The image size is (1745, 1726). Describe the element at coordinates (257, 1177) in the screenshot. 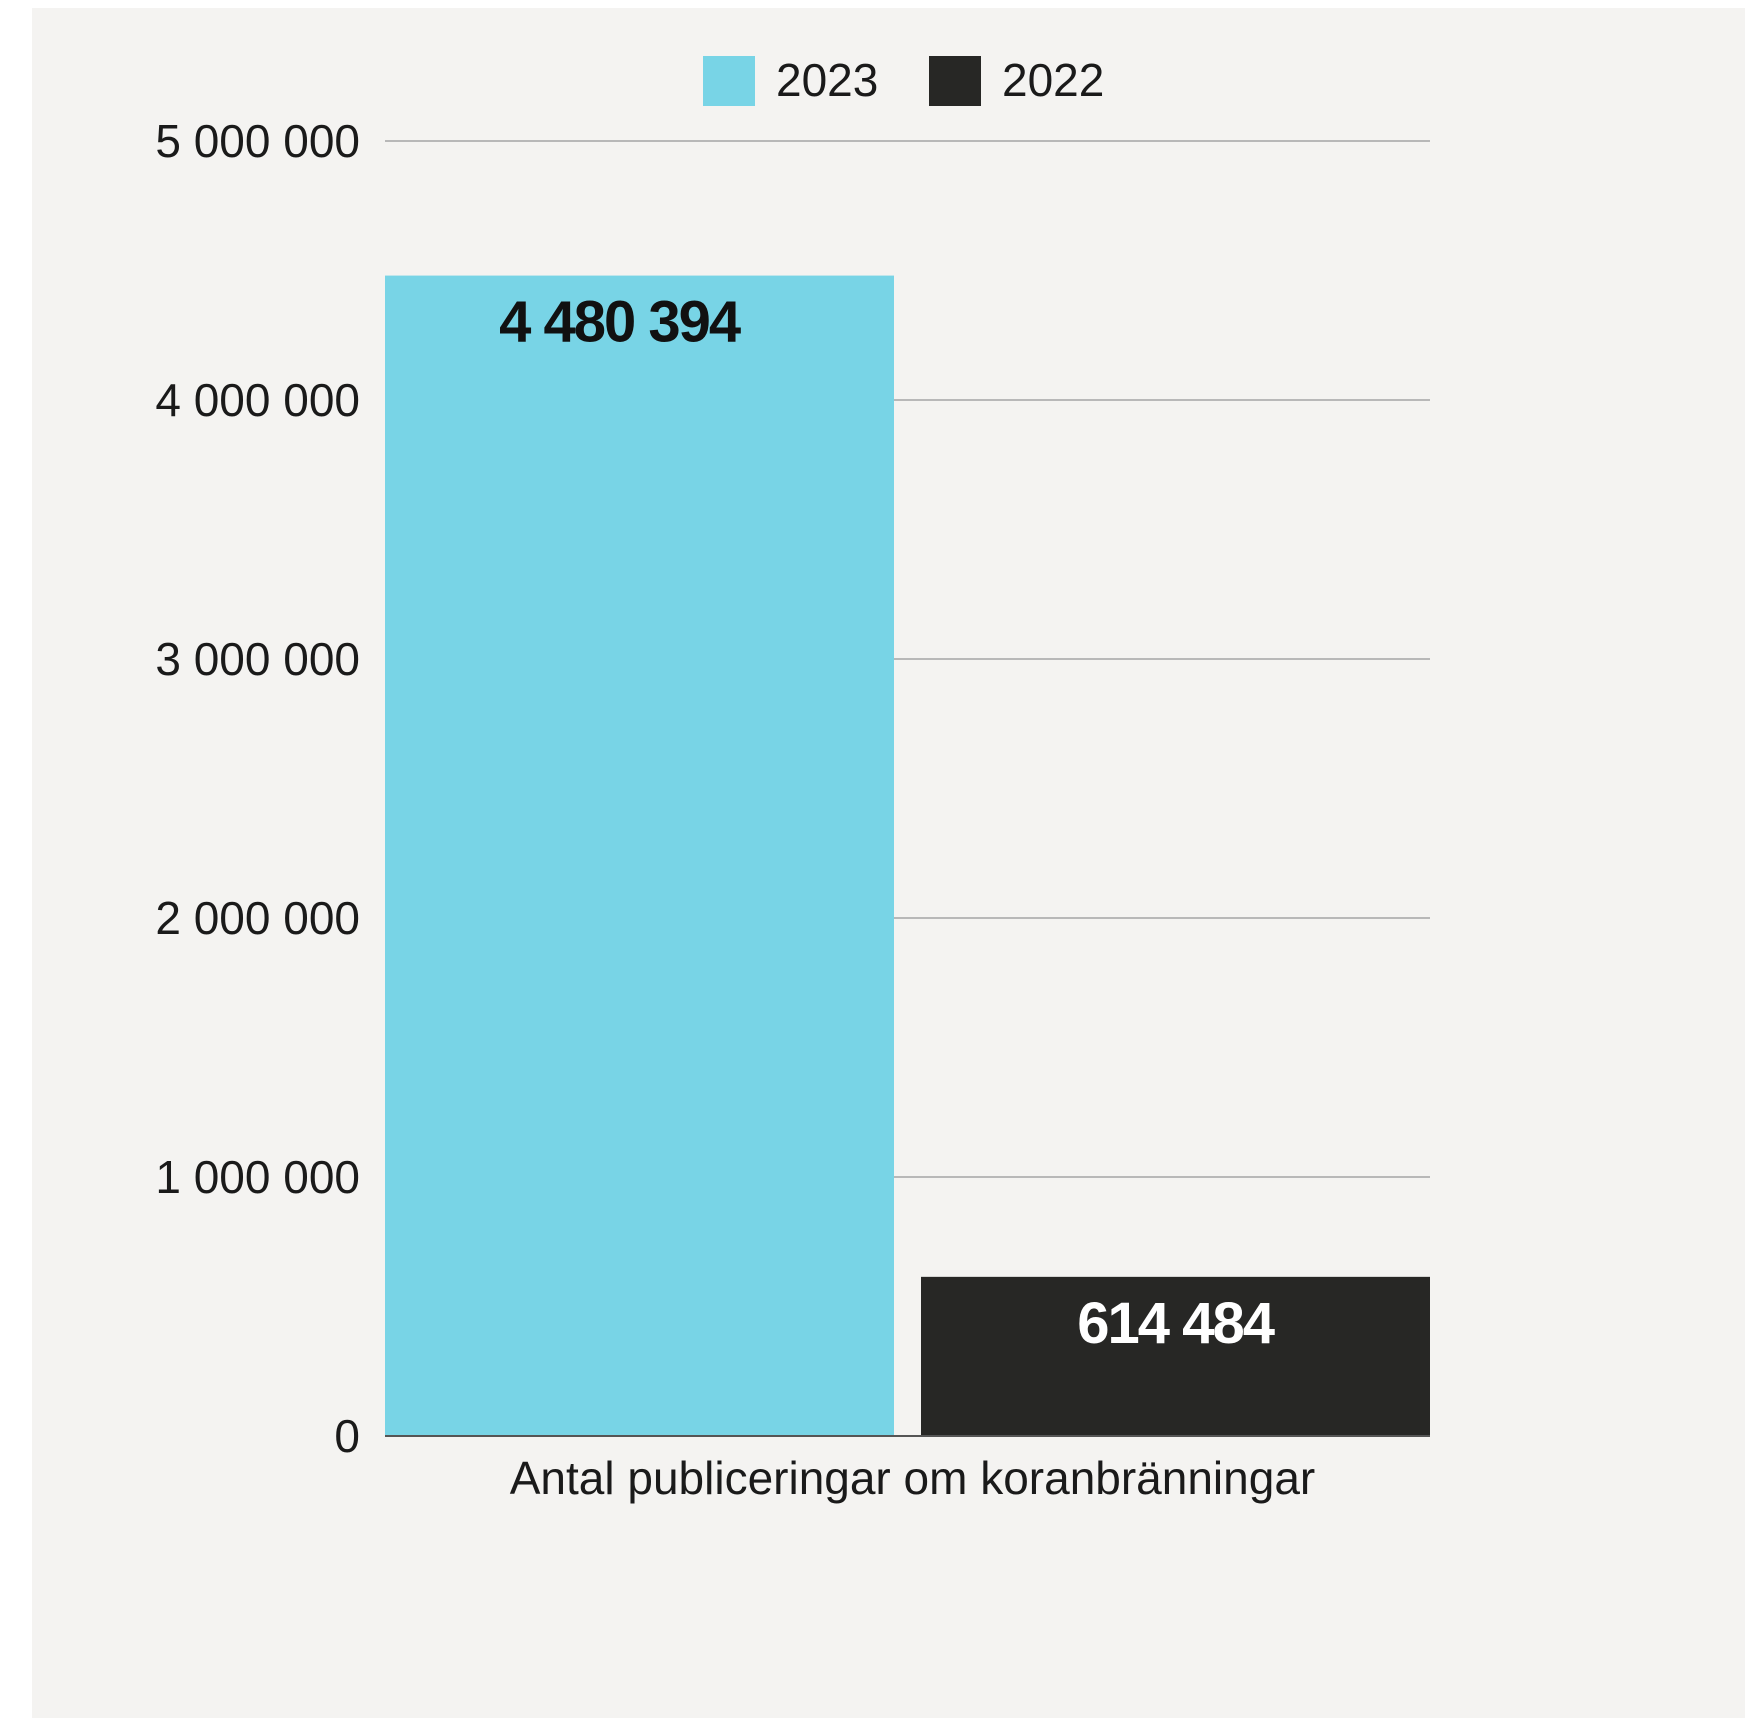

I see `y-tick-label: 1 000 000` at that location.